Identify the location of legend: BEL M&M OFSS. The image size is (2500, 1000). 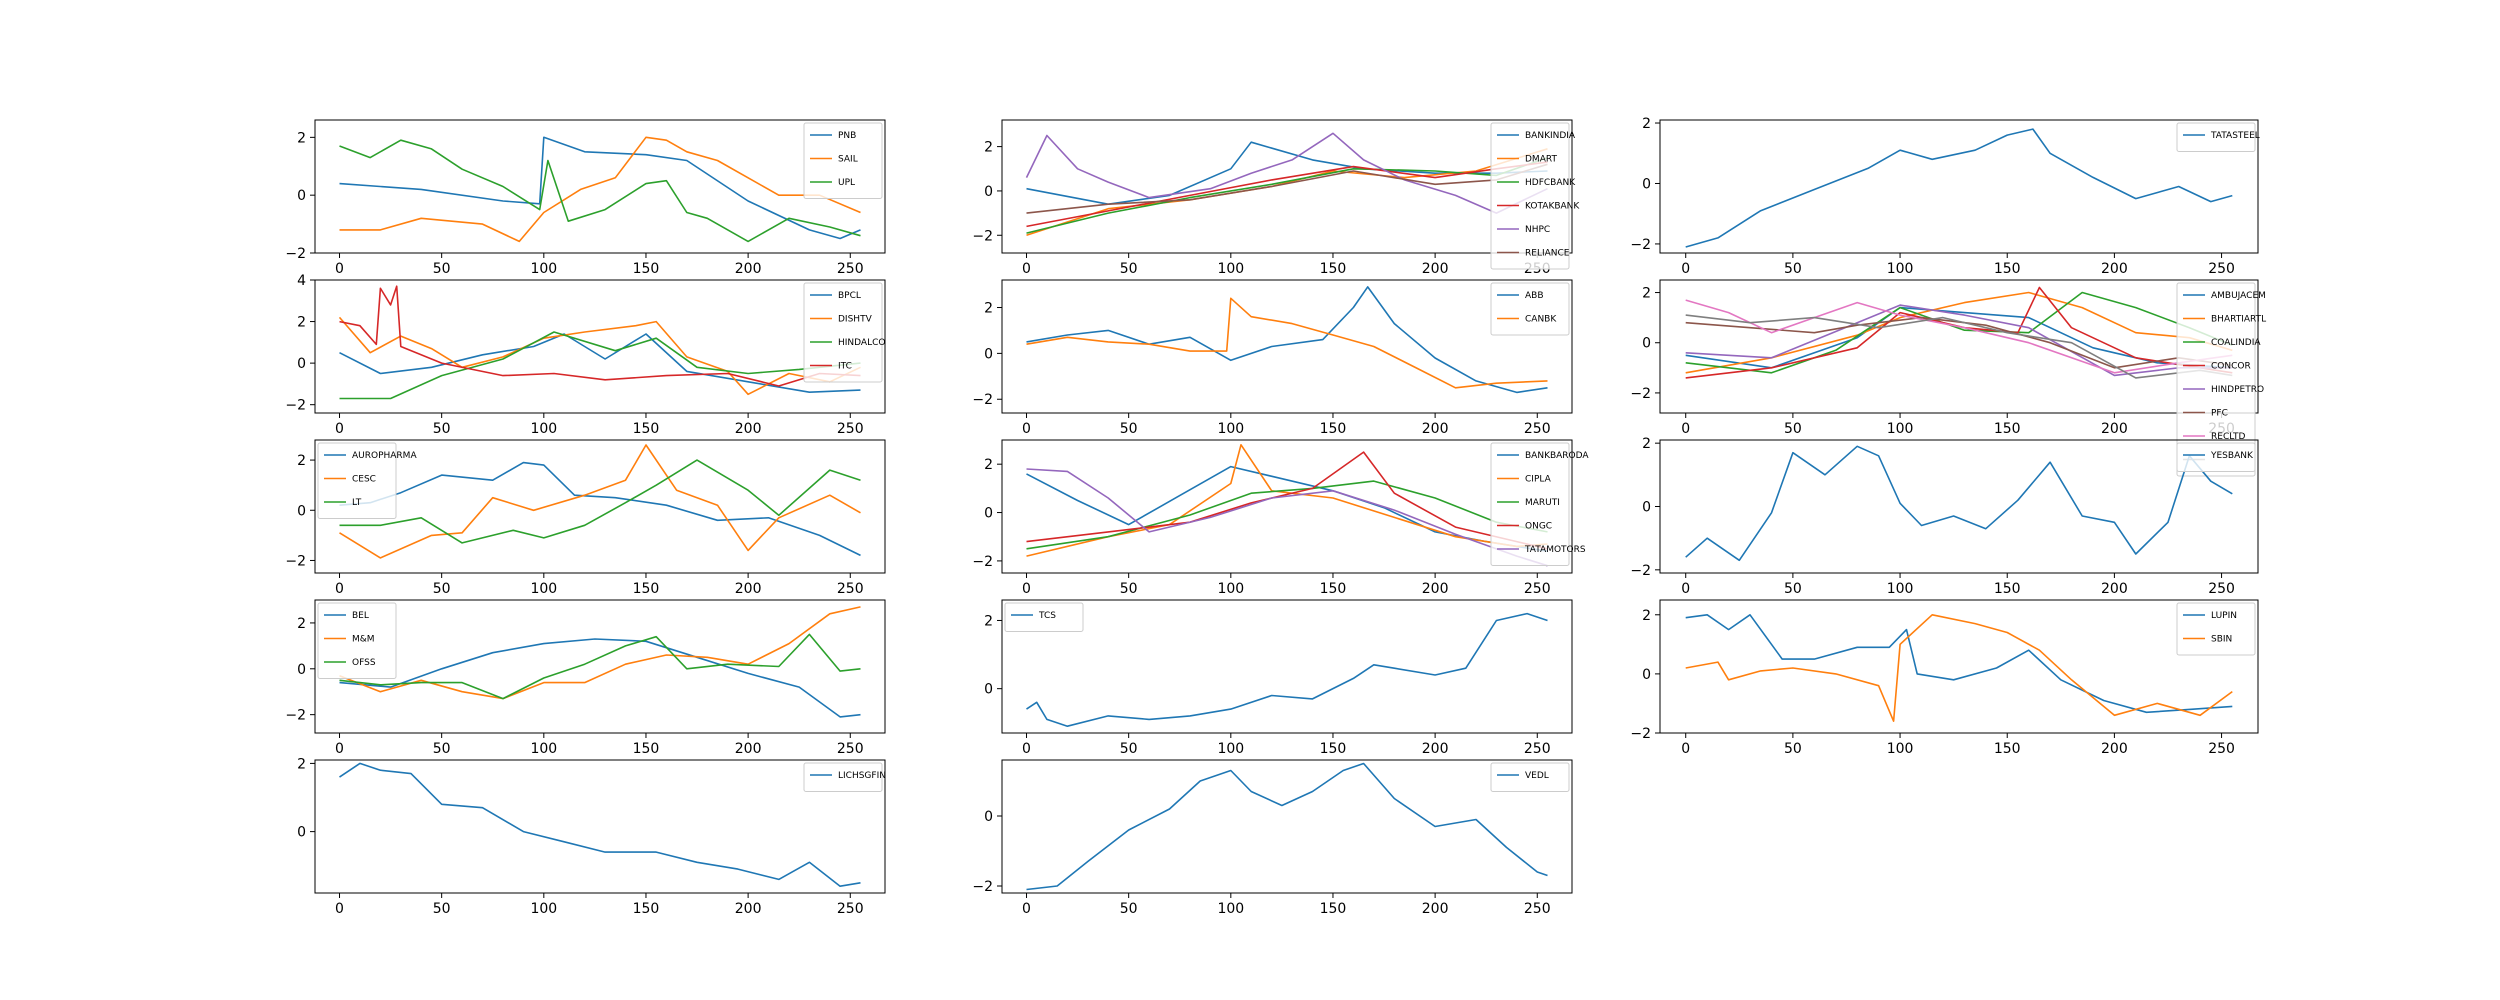
(357, 640).